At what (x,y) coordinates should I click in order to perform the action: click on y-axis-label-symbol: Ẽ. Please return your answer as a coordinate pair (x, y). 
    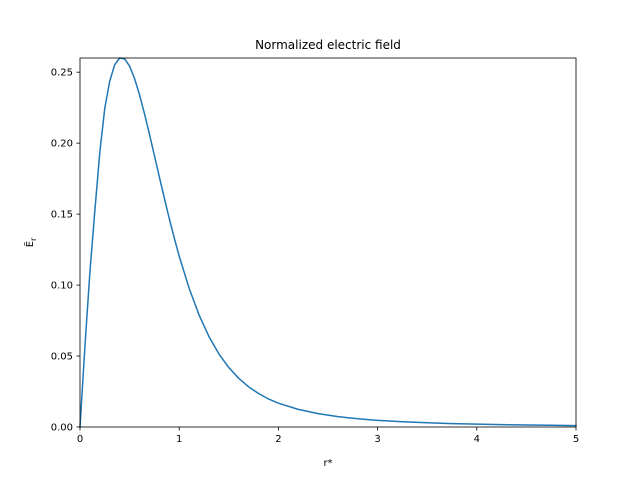
    Looking at the image, I should click on (29, 244).